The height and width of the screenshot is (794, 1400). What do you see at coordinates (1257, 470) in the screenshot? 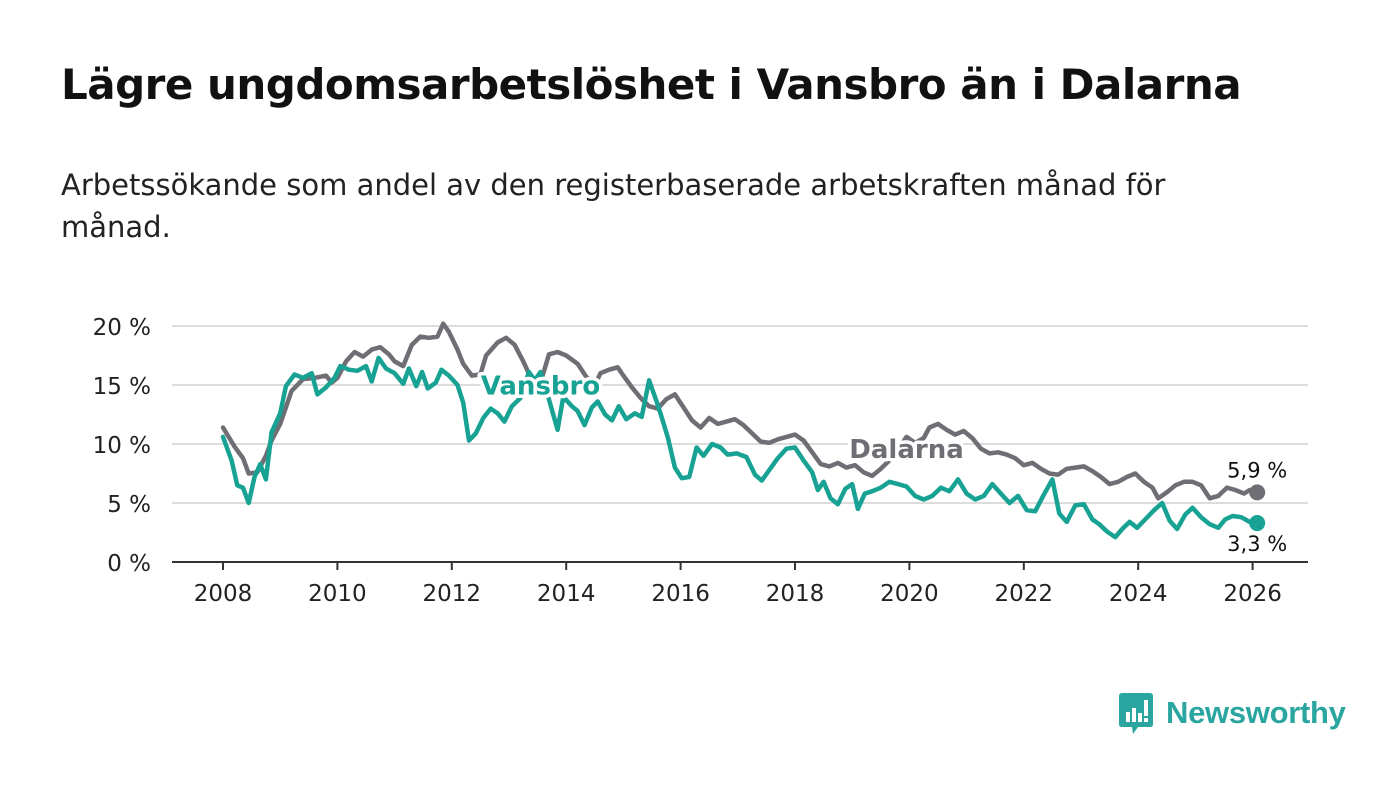
I see `end-value-label-dalarna: 5,9 %` at bounding box center [1257, 470].